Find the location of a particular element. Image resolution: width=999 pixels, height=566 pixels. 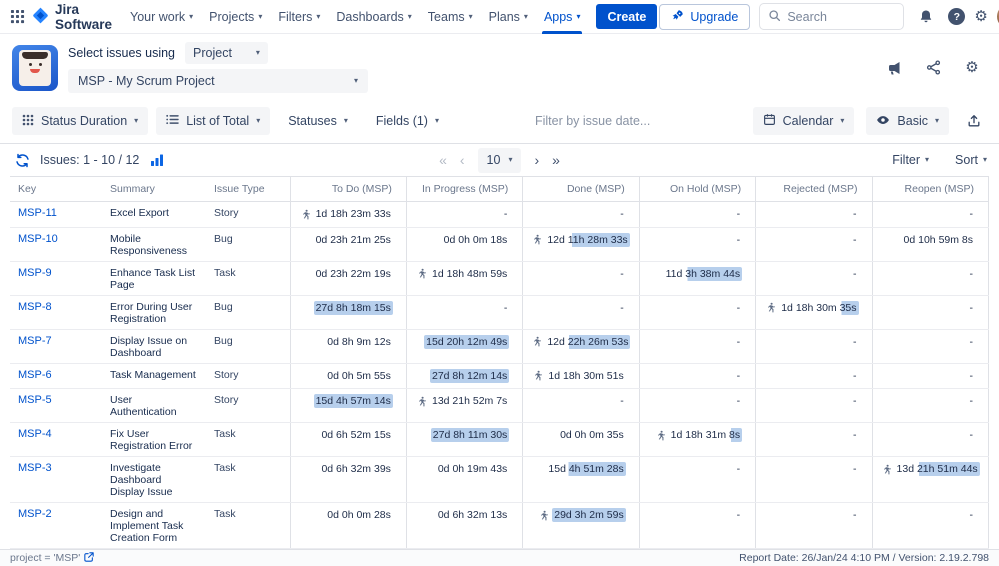

chevron-down-icon: ▾ is located at coordinates (260, 16).